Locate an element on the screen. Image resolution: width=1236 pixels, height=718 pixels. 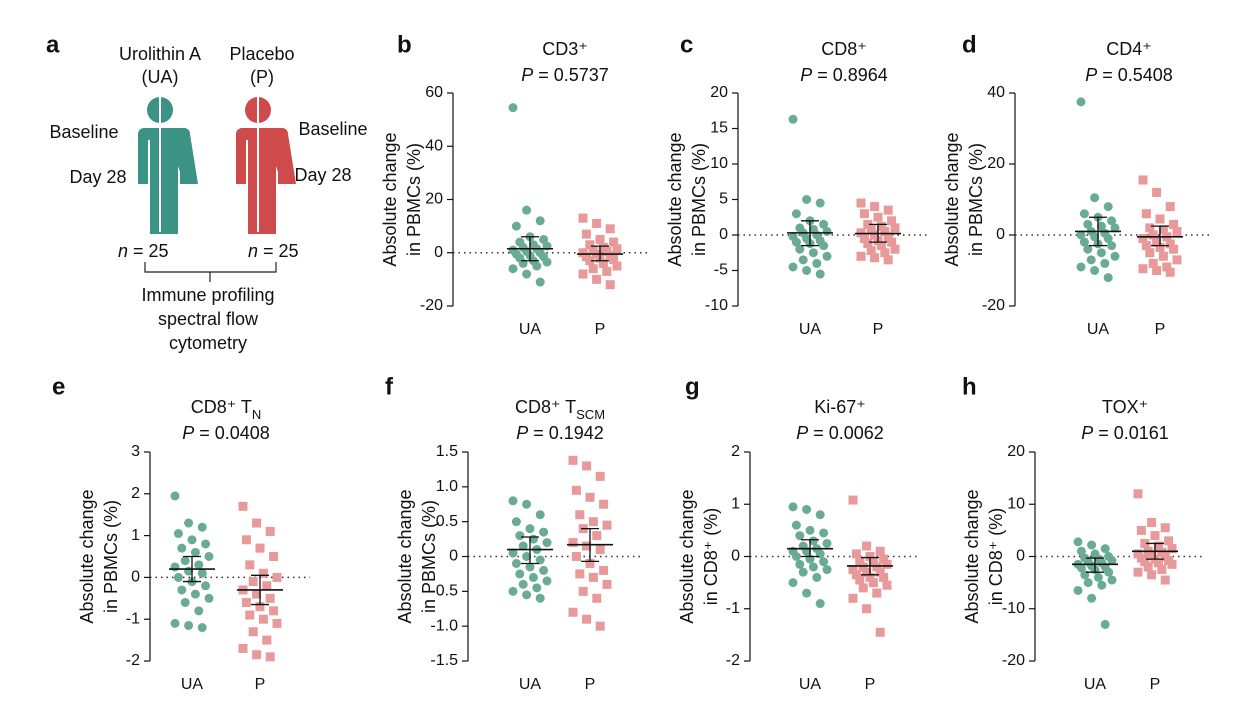
panel-letter: g is located at coordinates (692, 386).